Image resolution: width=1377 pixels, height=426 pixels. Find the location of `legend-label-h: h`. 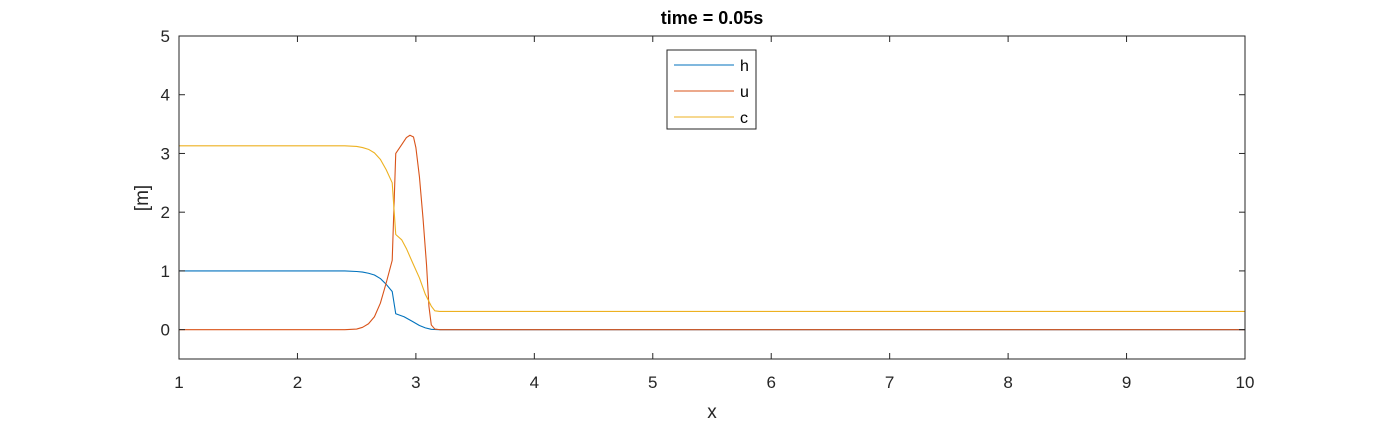

legend-label-h: h is located at coordinates (744, 66).